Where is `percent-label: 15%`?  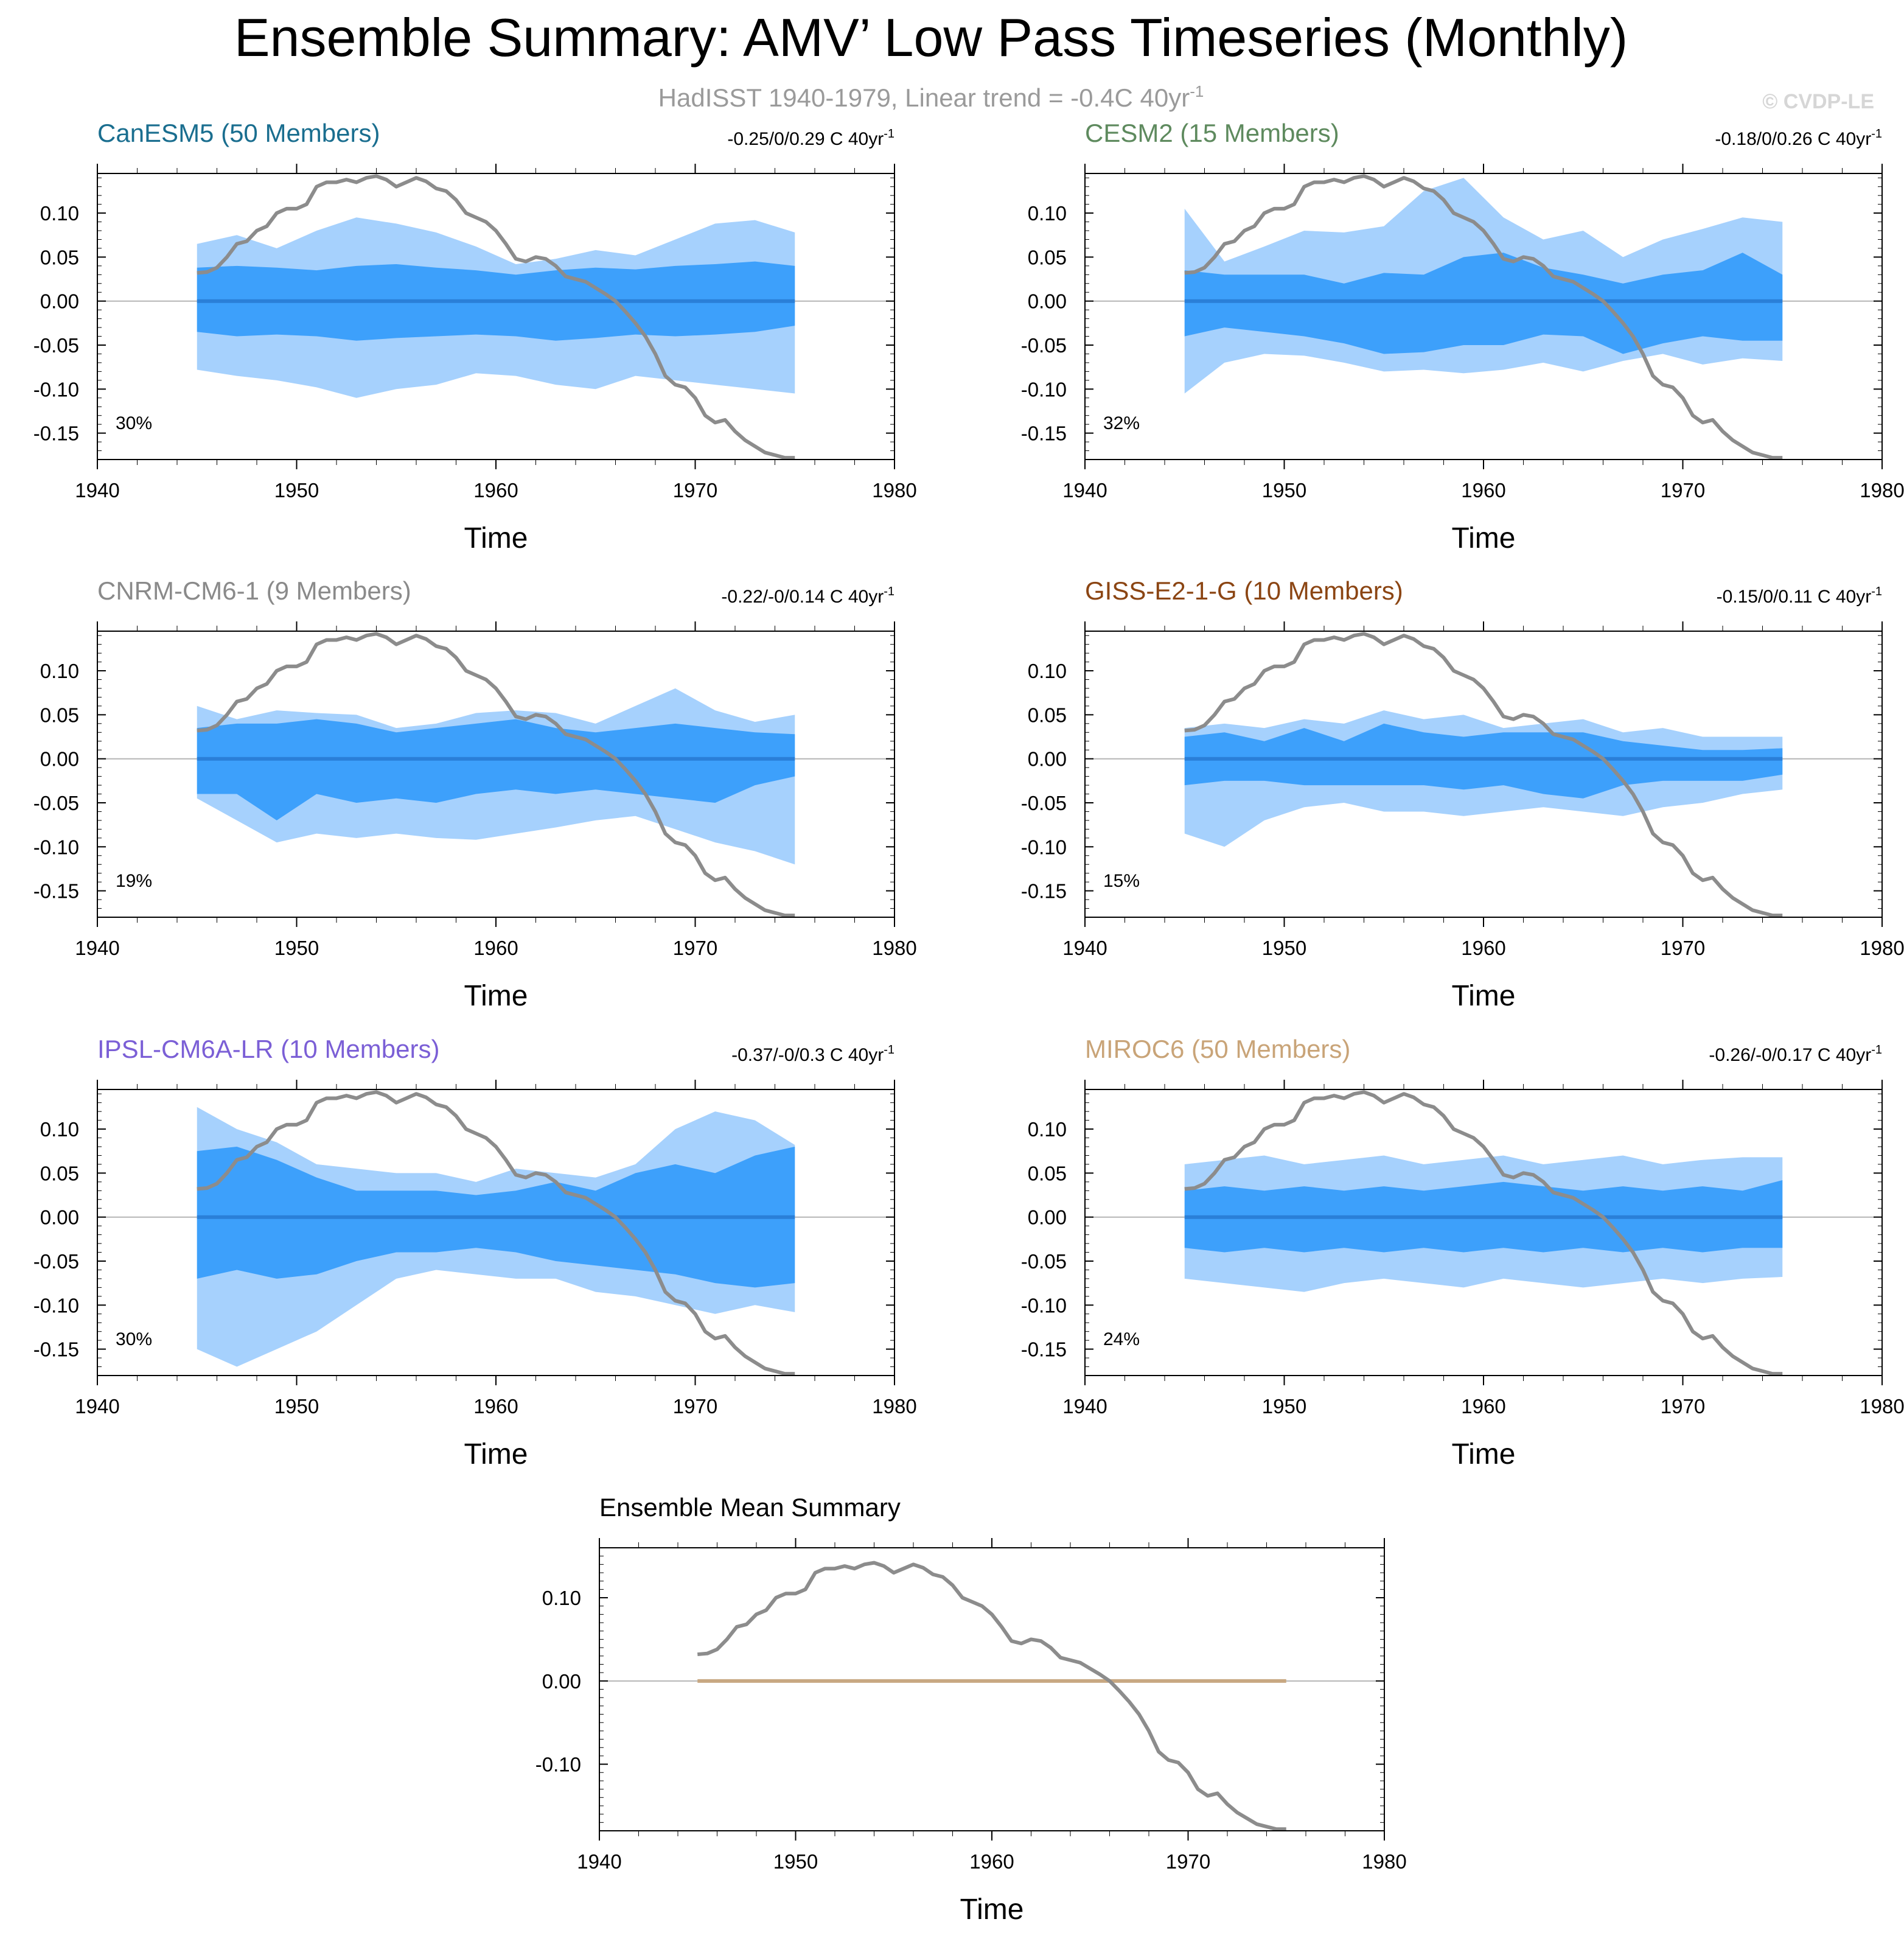 percent-label: 15% is located at coordinates (1121, 881).